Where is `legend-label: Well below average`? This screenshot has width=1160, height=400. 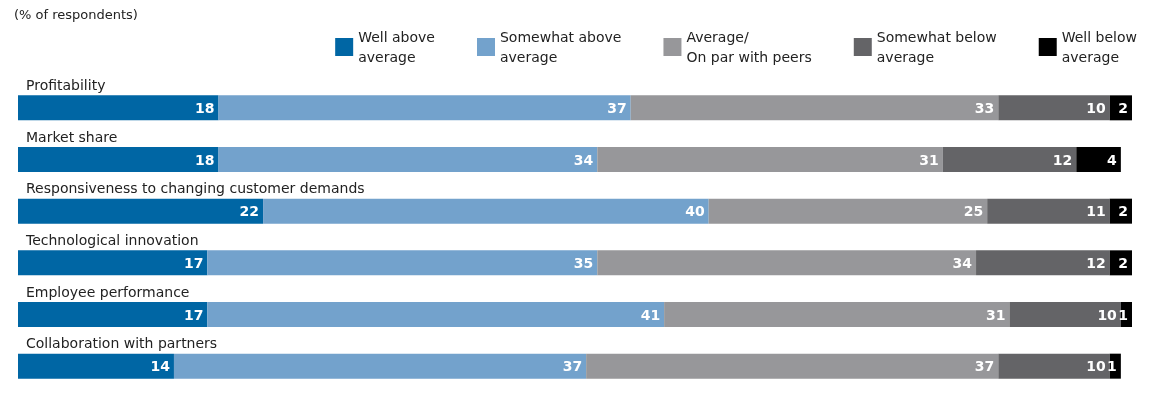
legend-label: Well below average is located at coordinates (1099, 47).